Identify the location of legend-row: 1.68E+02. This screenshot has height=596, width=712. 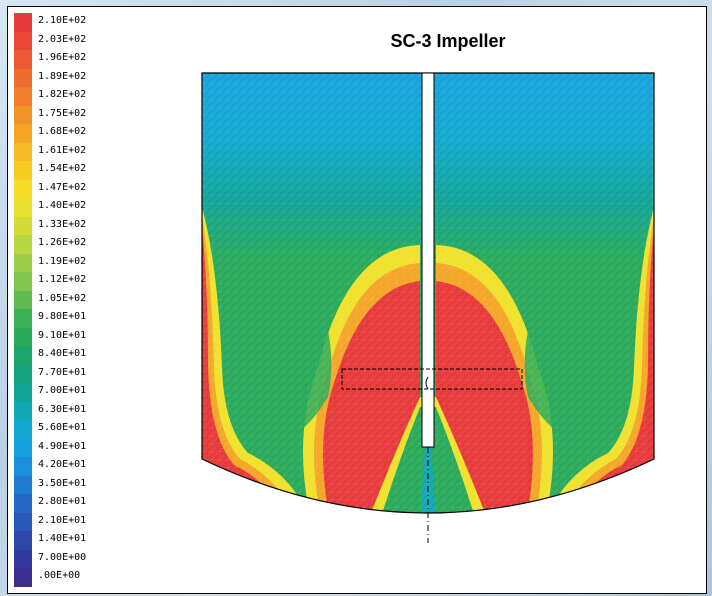
(64, 133).